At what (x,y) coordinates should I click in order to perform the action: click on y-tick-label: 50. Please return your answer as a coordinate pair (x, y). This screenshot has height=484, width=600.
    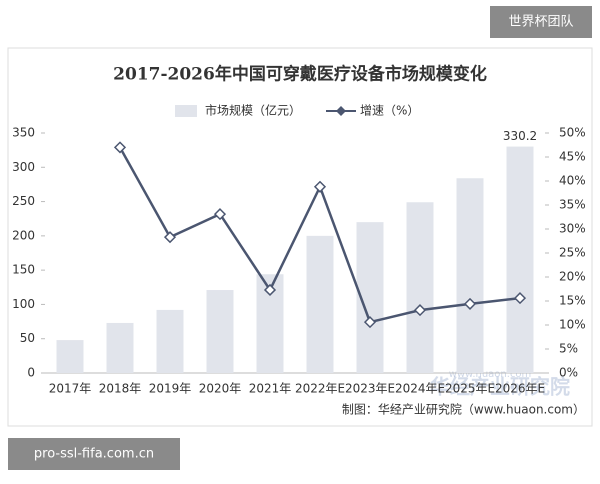
    Looking at the image, I should click on (27, 338).